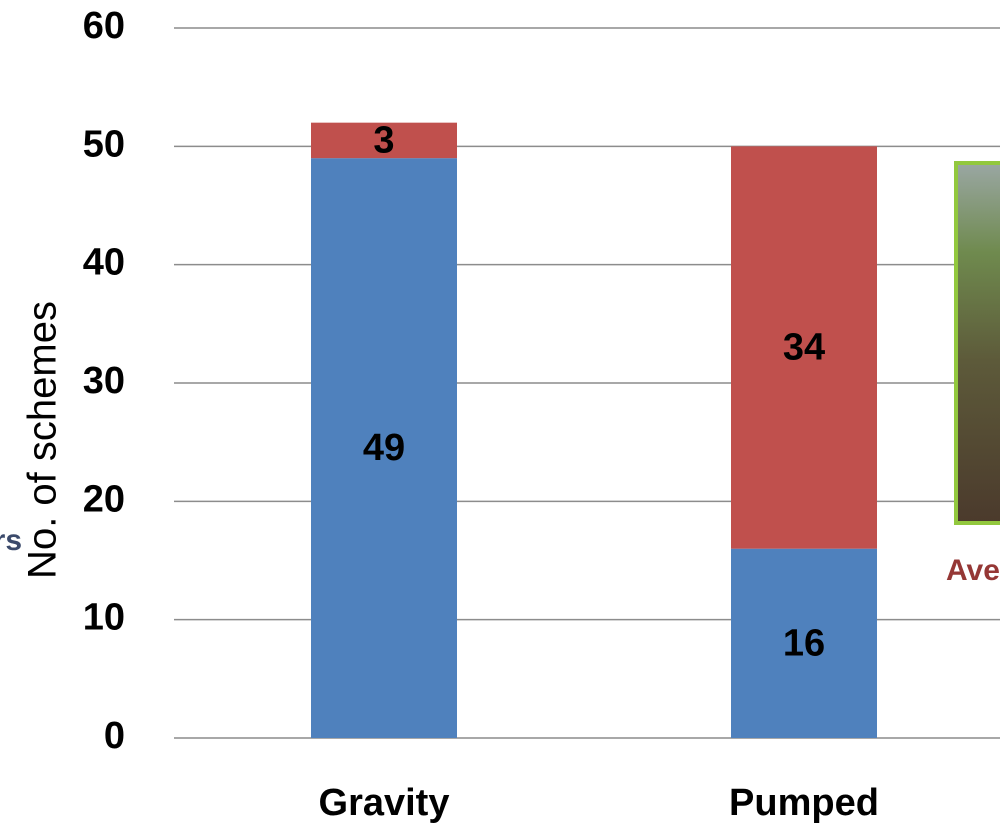 This screenshot has width=1000, height=831. Describe the element at coordinates (104, 263) in the screenshot. I see `y-tick-label: 40` at that location.